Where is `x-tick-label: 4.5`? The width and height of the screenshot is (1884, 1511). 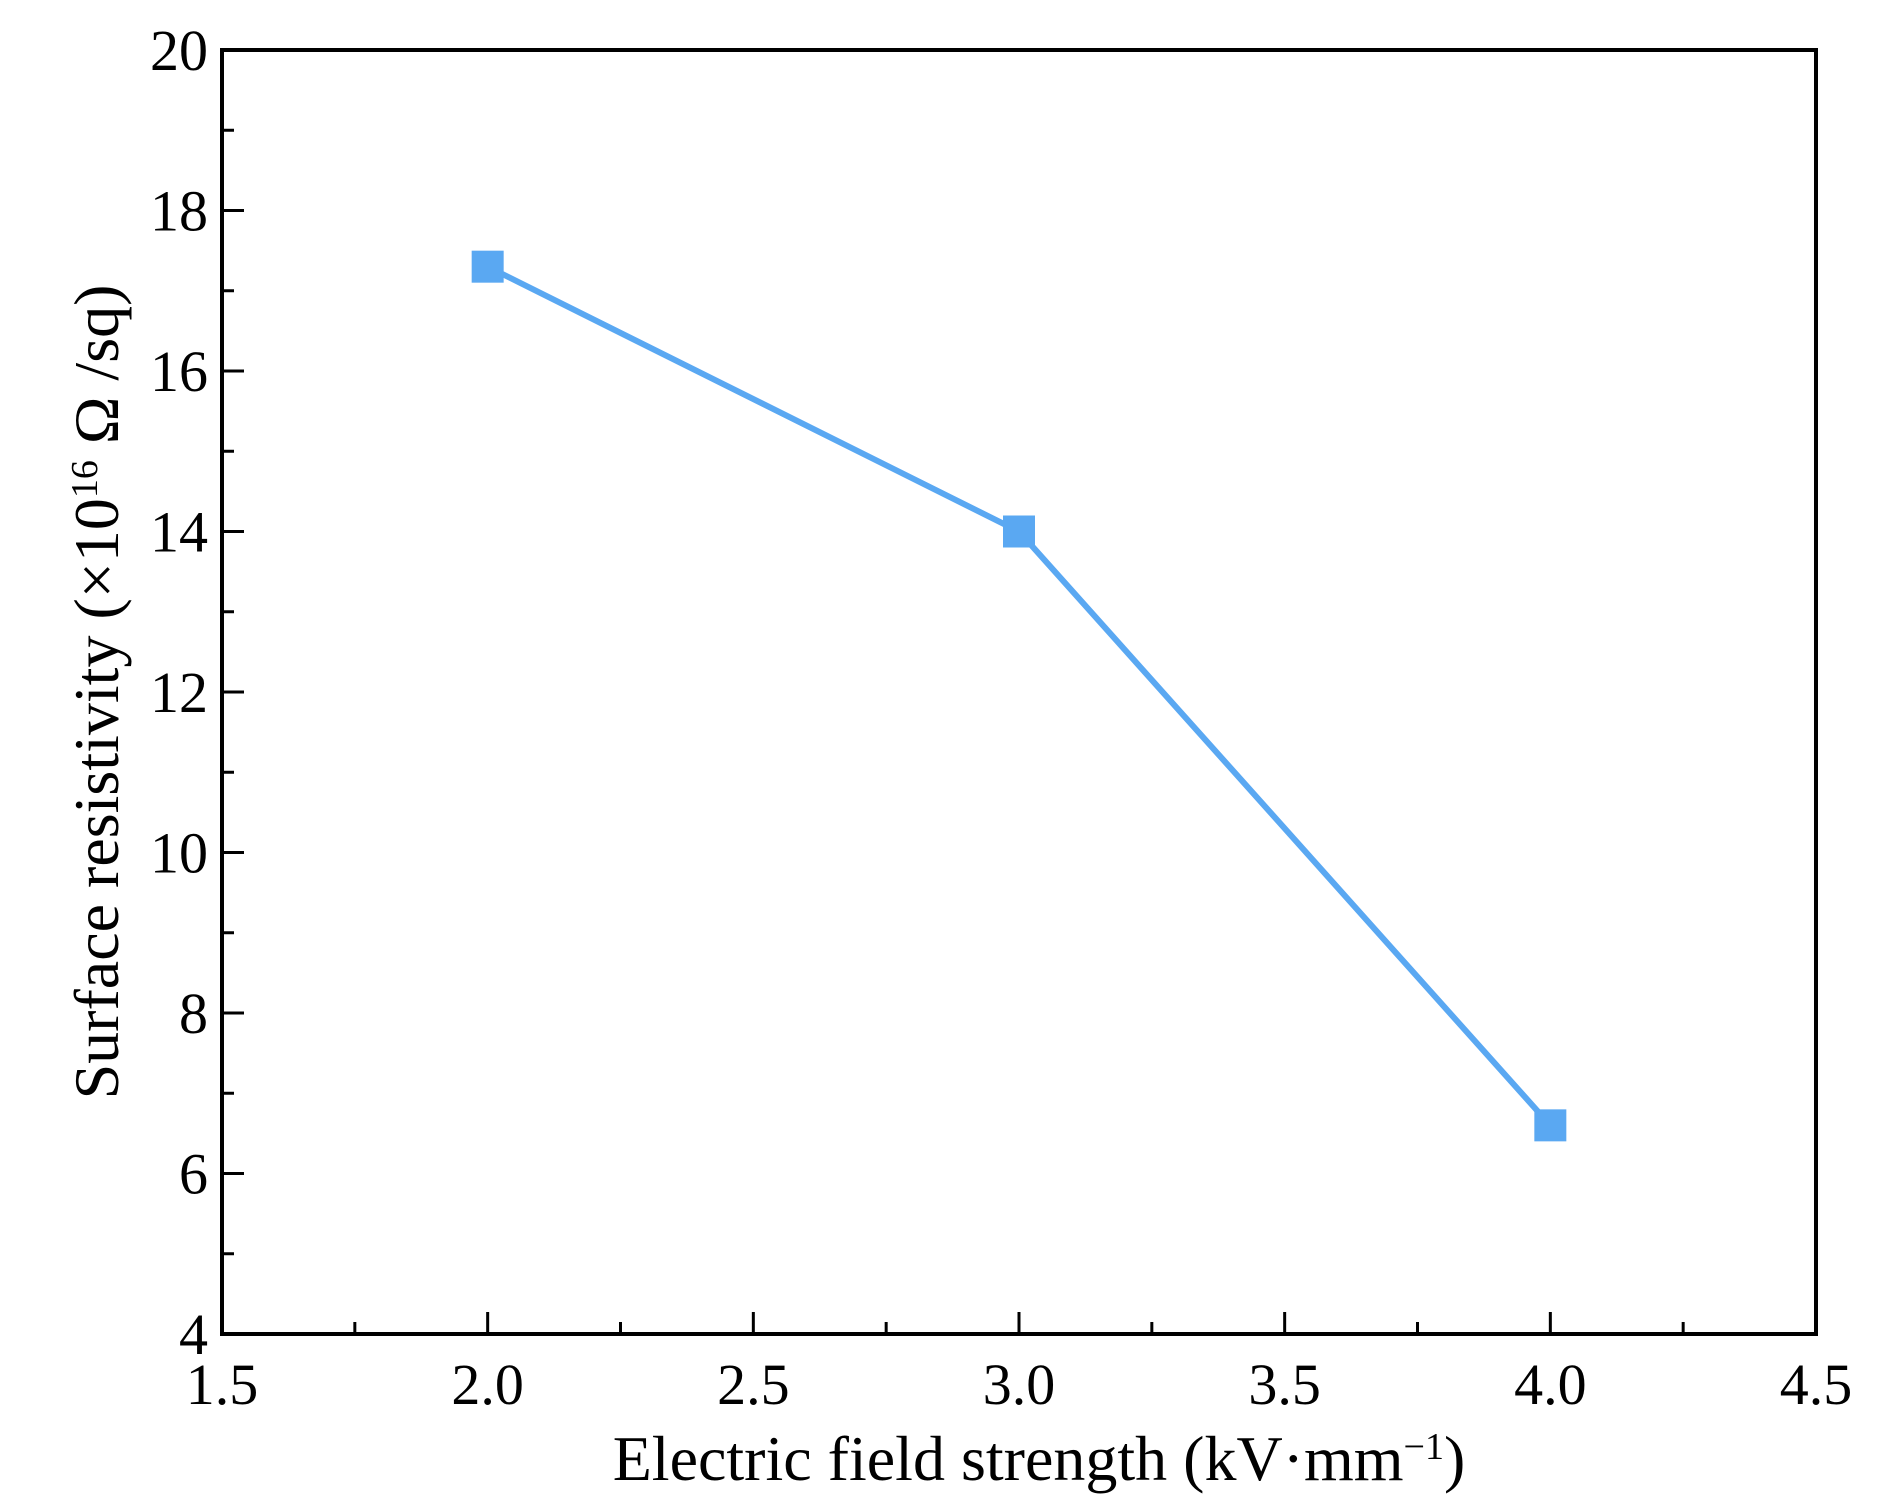 x-tick-label: 4.5 is located at coordinates (1816, 1384).